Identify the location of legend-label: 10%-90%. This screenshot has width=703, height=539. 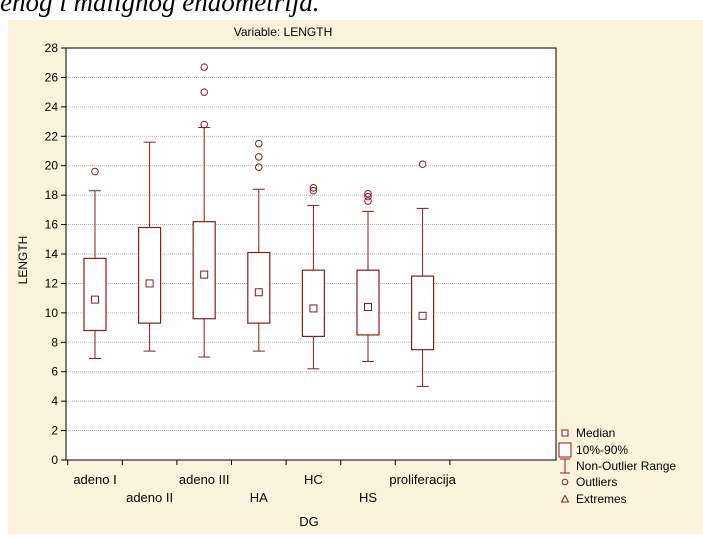
(602, 450).